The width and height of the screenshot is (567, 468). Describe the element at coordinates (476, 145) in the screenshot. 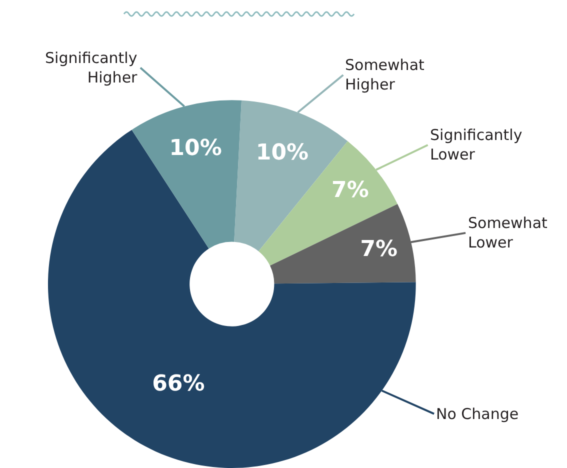

I see `slice-label: Significantly Lower` at that location.